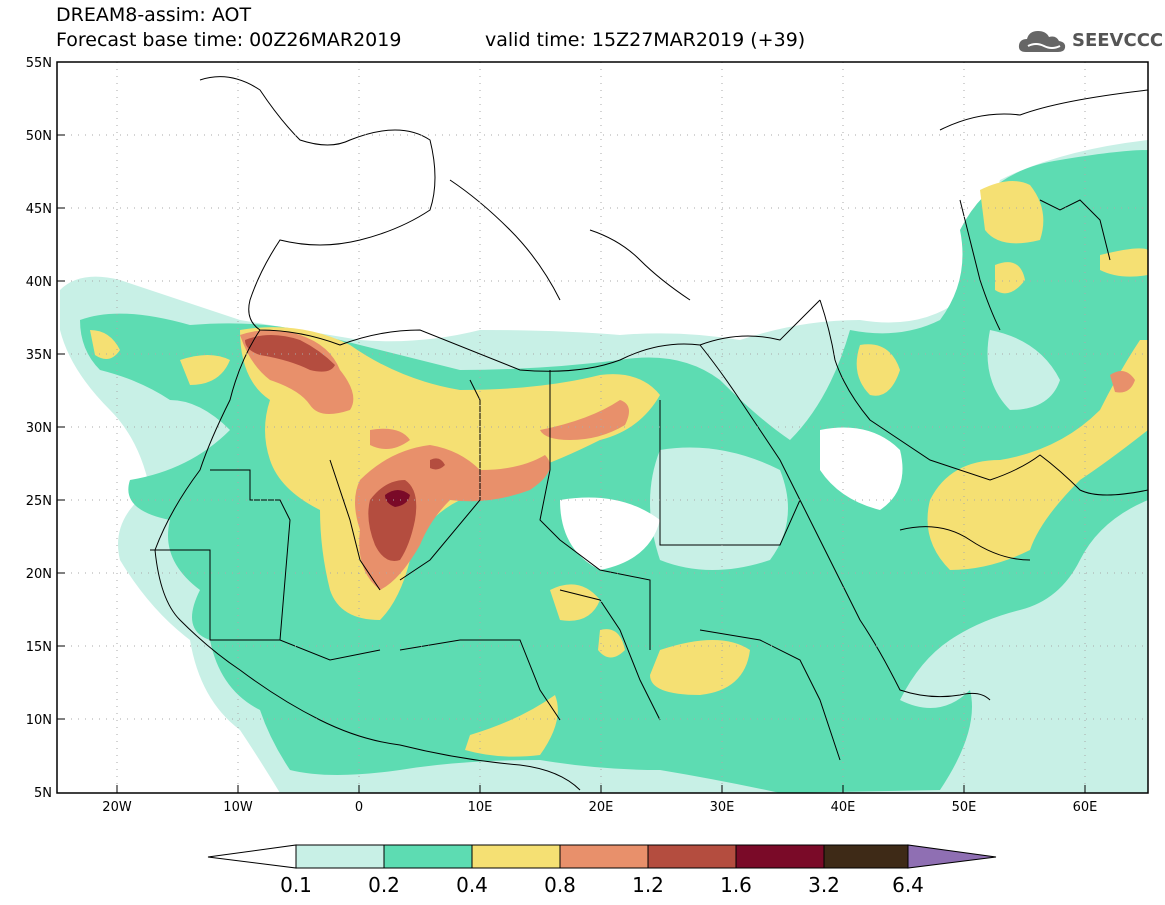 Image resolution: width=1165 pixels, height=905 pixels. I want to click on lon-label: 20E, so click(601, 807).